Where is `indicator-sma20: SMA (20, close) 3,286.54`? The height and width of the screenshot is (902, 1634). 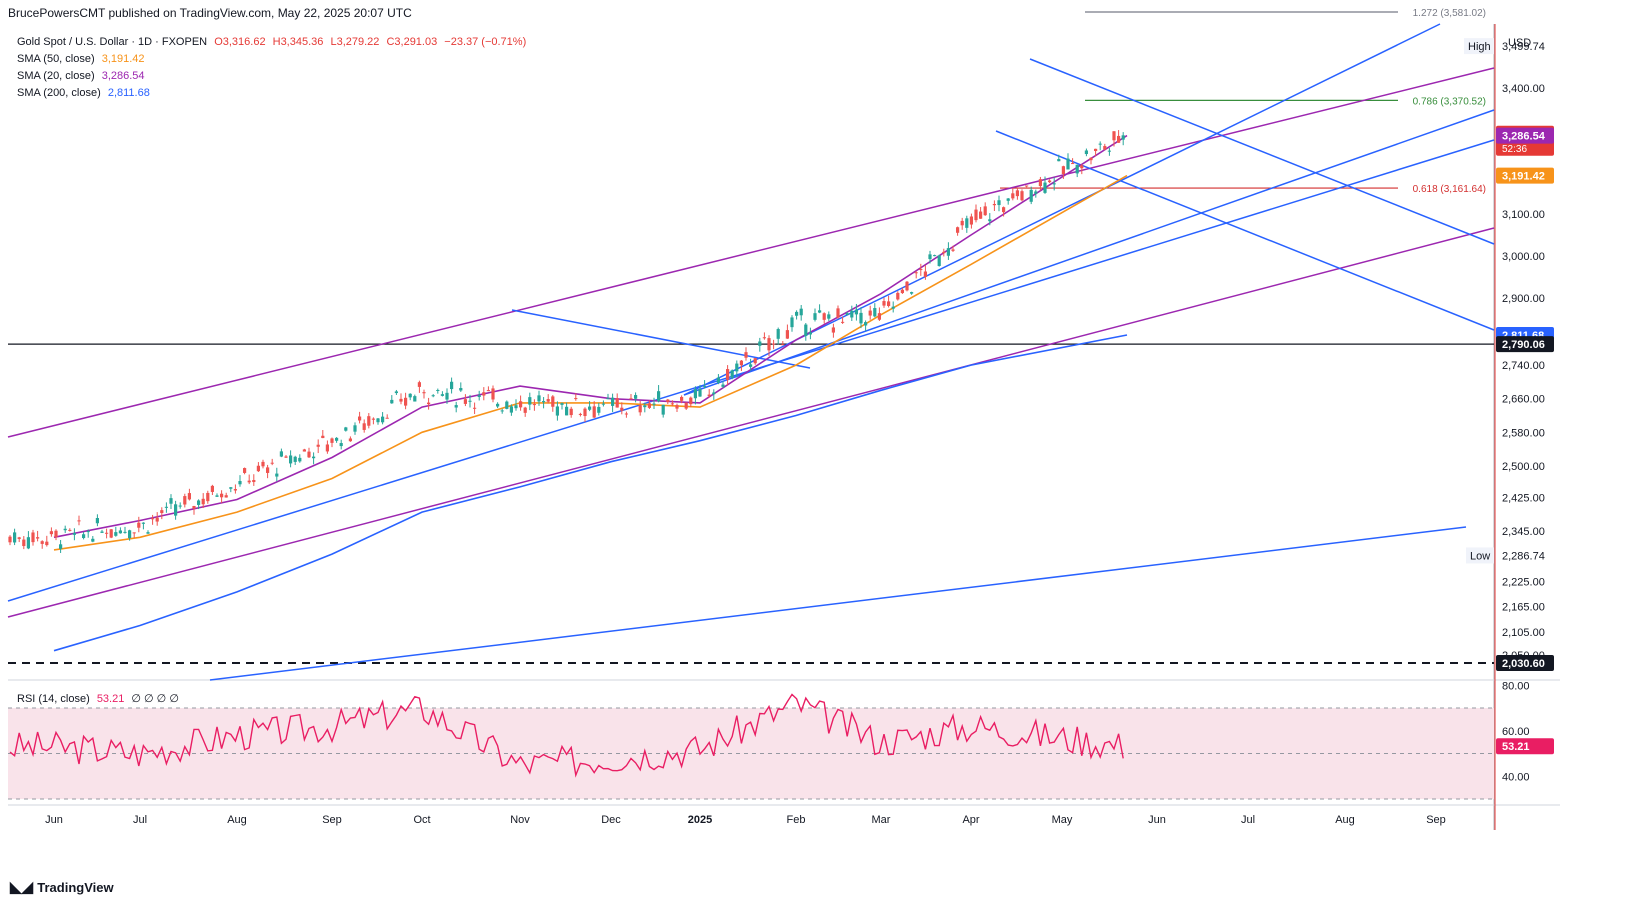 indicator-sma20: SMA (20, close) 3,286.54 is located at coordinates (273, 76).